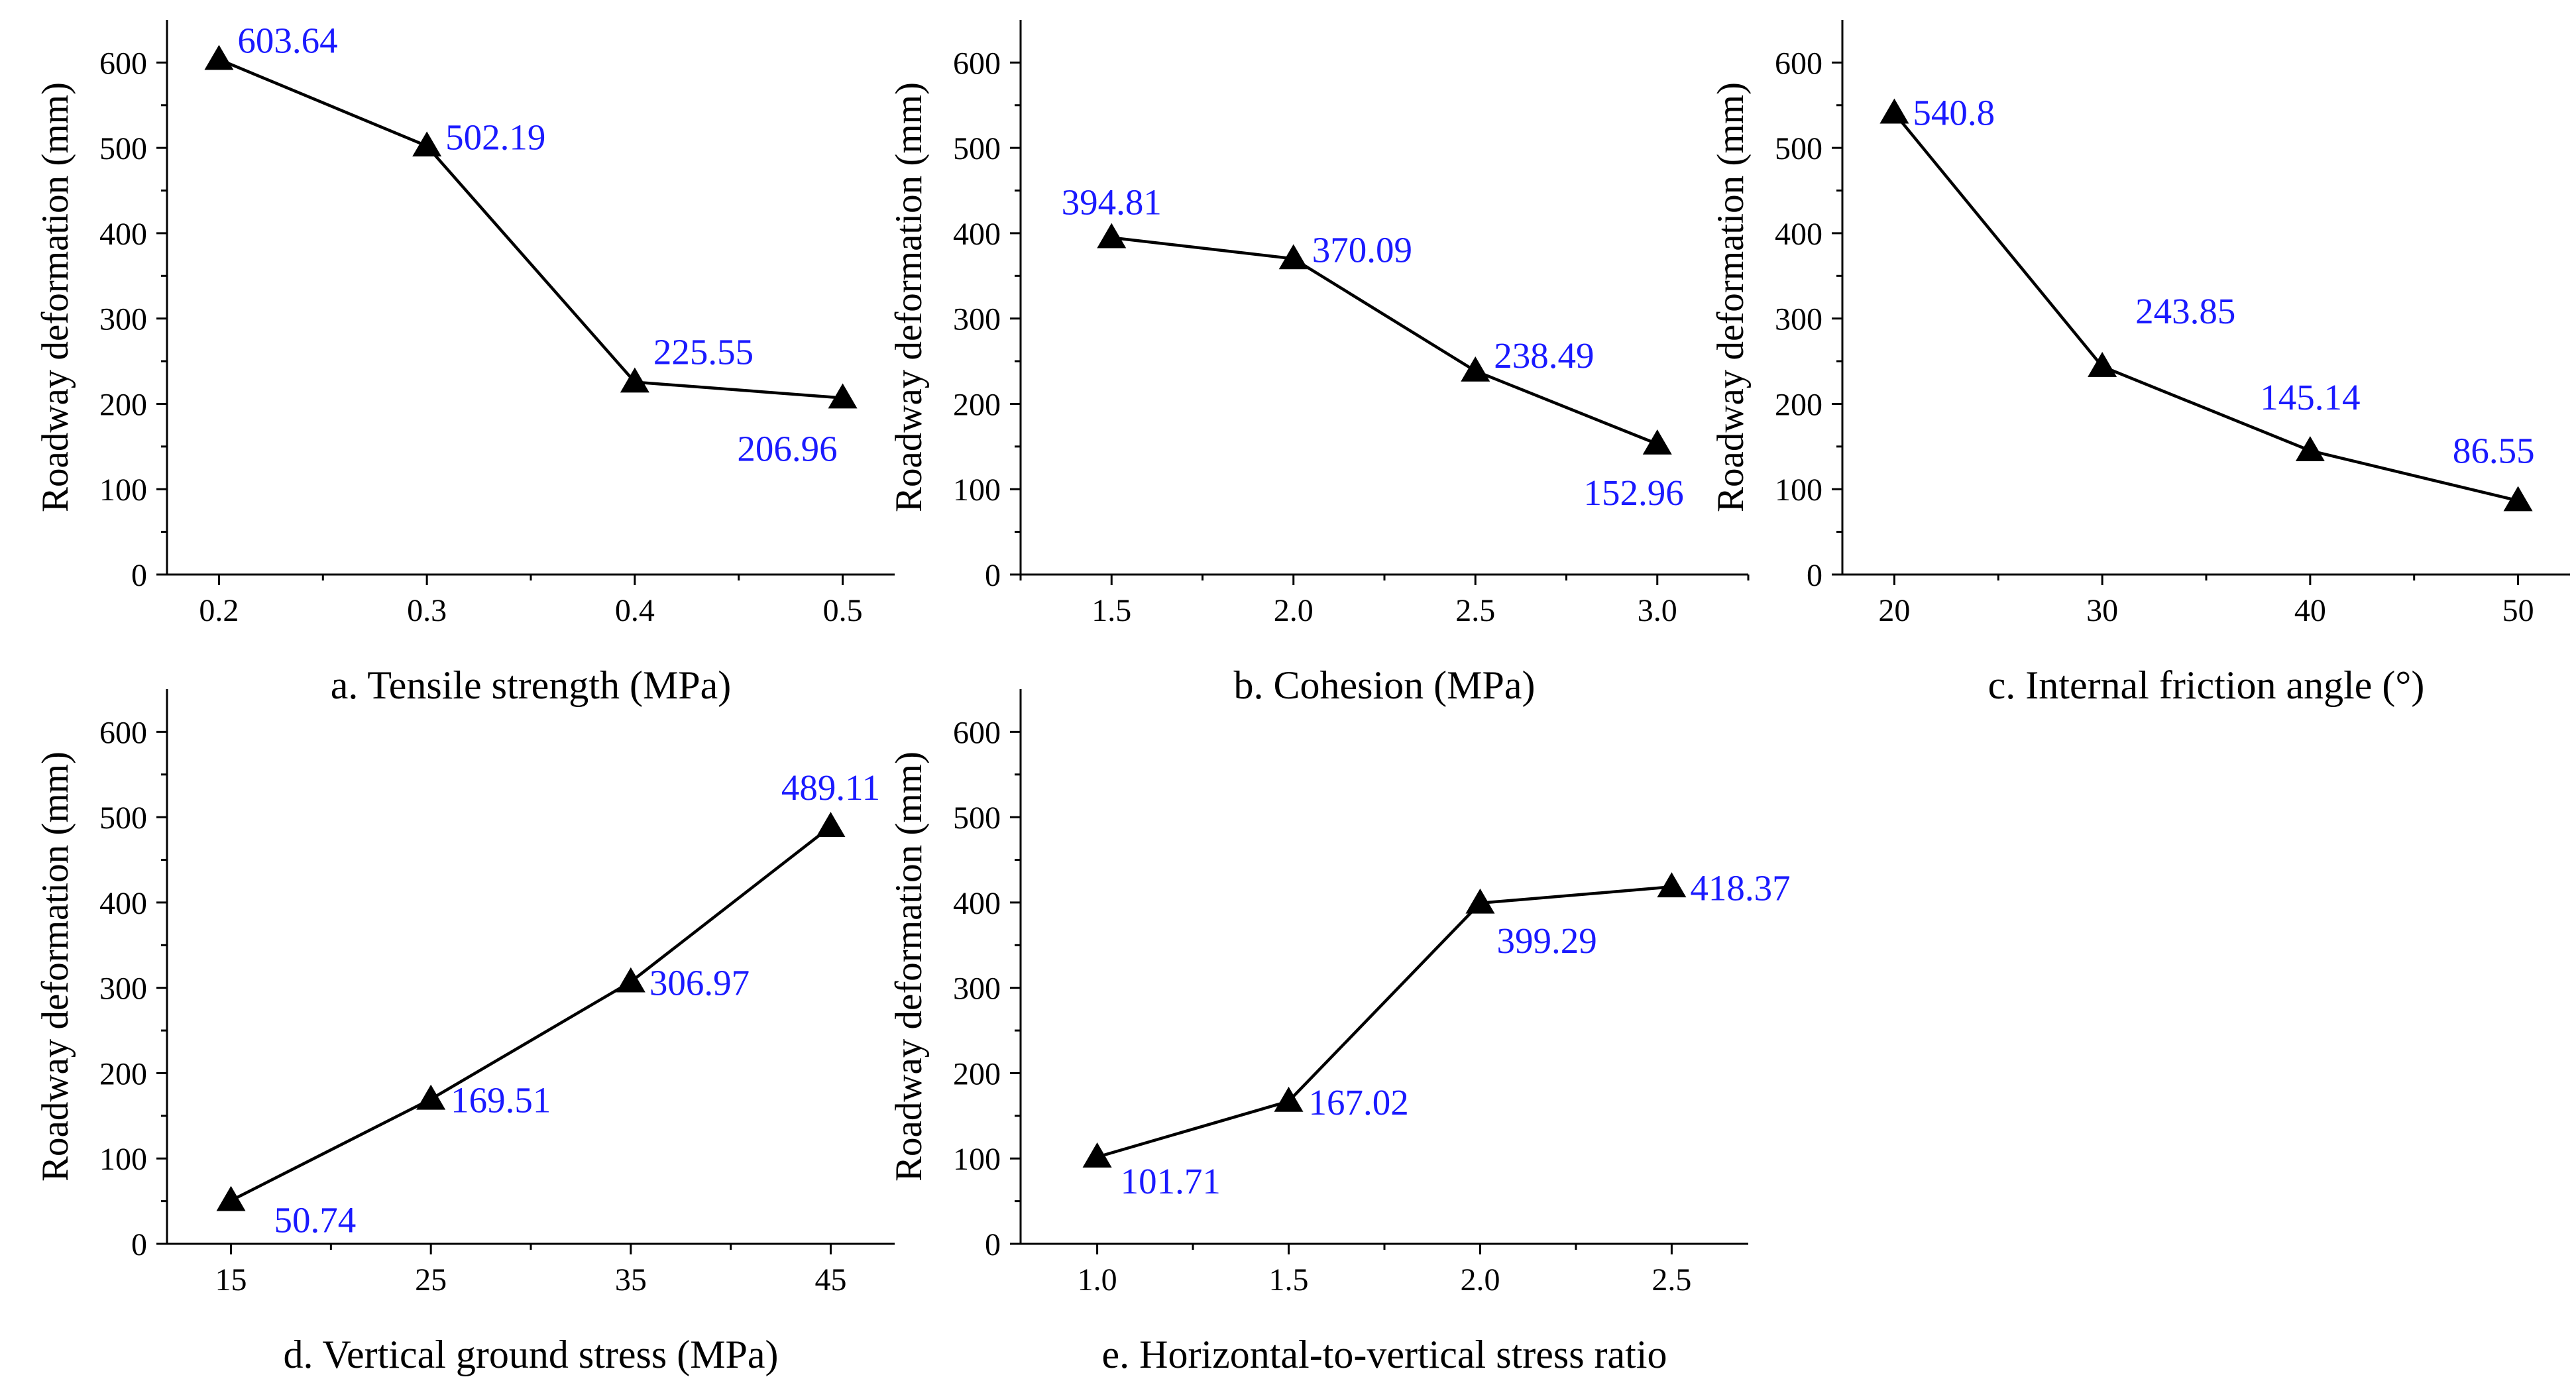 The image size is (2576, 1379). I want to click on data-label: 169.51, so click(501, 1101).